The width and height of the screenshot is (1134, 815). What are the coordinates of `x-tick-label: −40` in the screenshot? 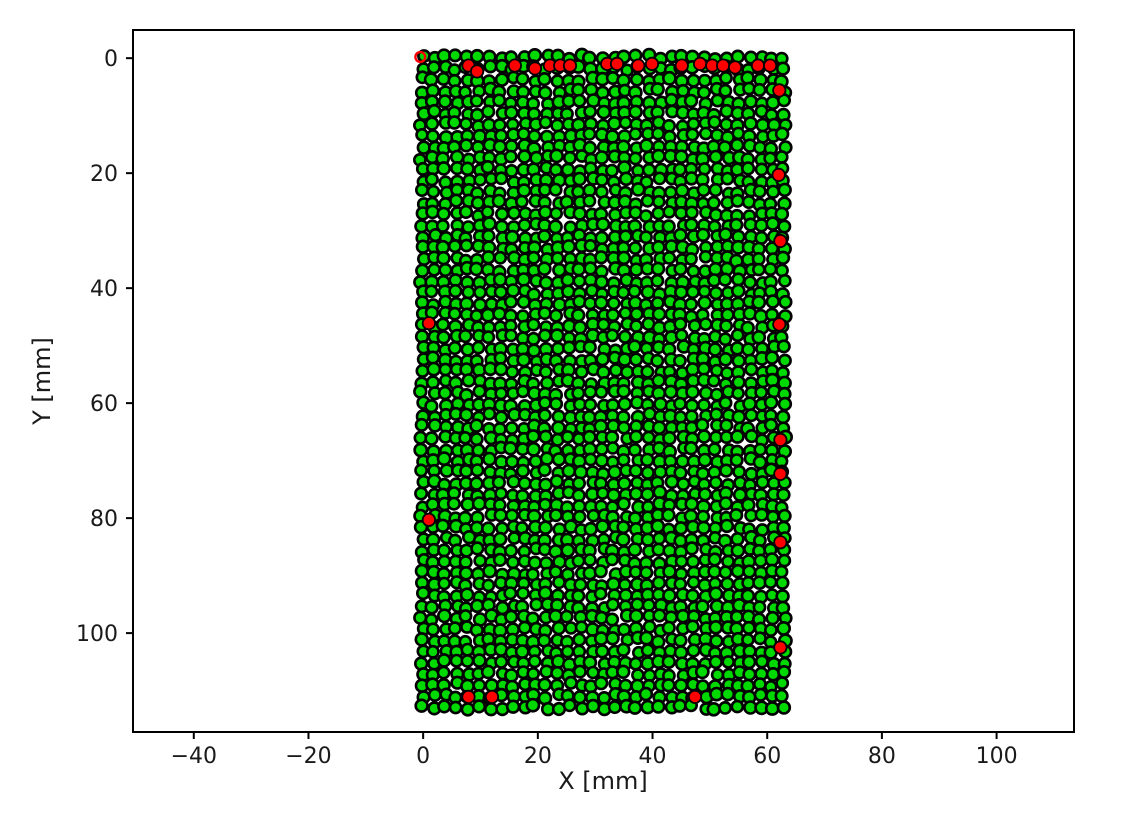 It's located at (194, 756).